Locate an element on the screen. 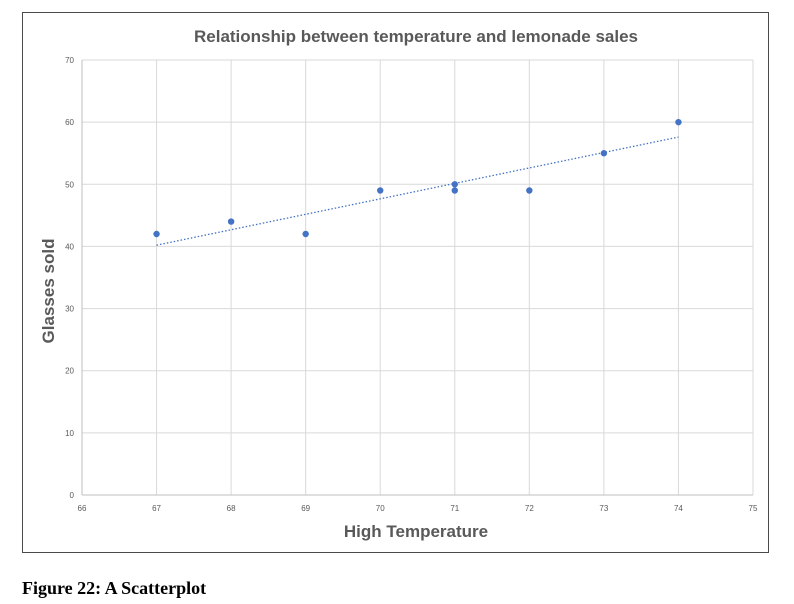 The height and width of the screenshot is (604, 794). data-points is located at coordinates (417, 178).